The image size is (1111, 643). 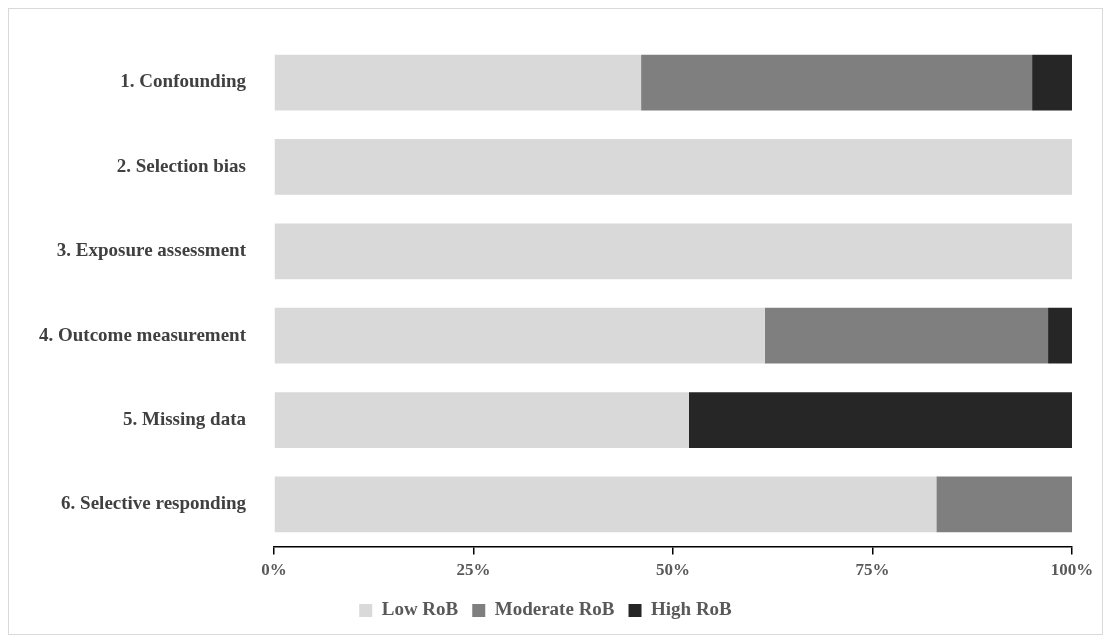 I want to click on x-tick-label: 75%, so click(x=872, y=570).